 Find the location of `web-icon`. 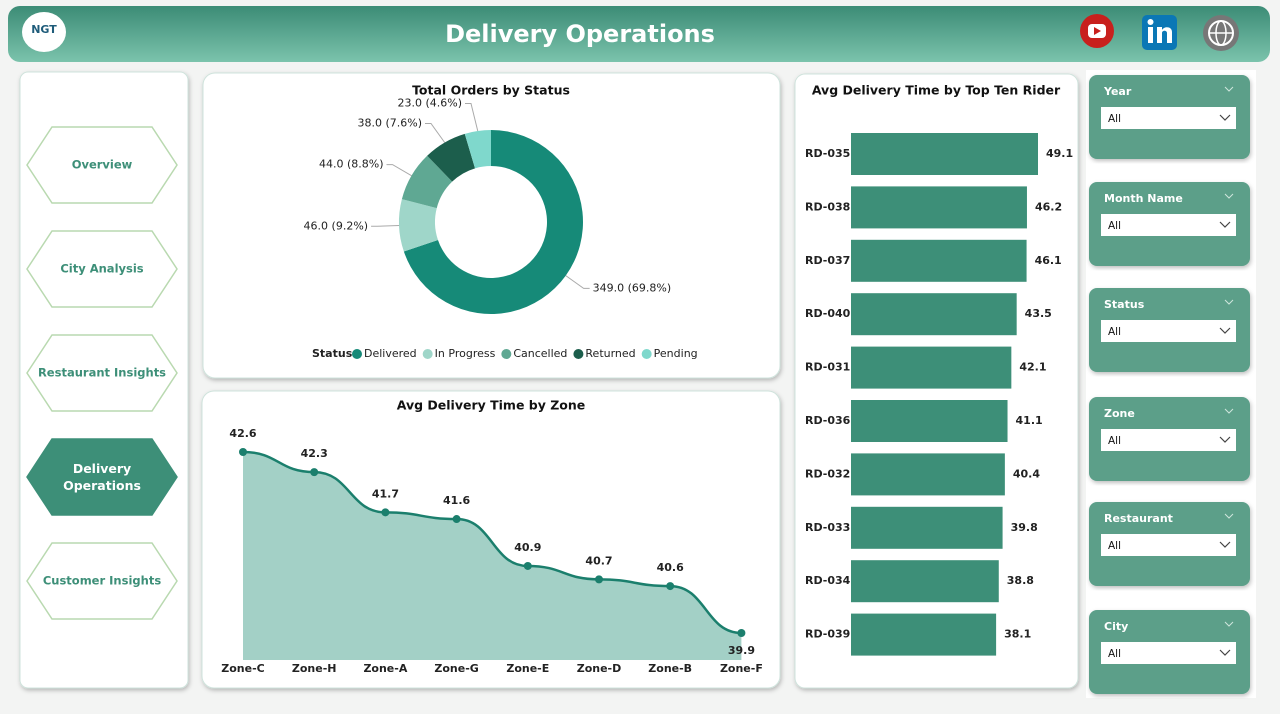

web-icon is located at coordinates (1221, 33).